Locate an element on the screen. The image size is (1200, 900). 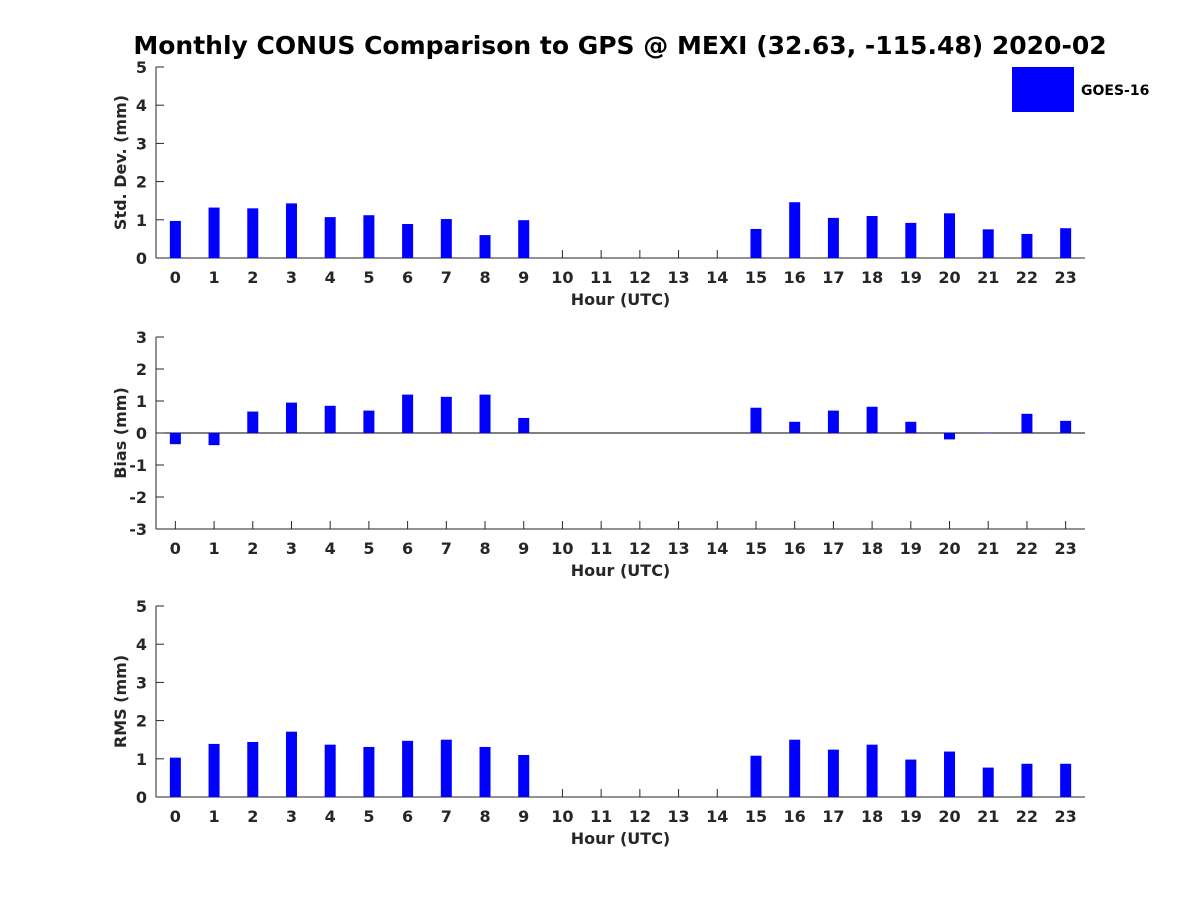
y-tick-label: -2 is located at coordinates (138, 497).